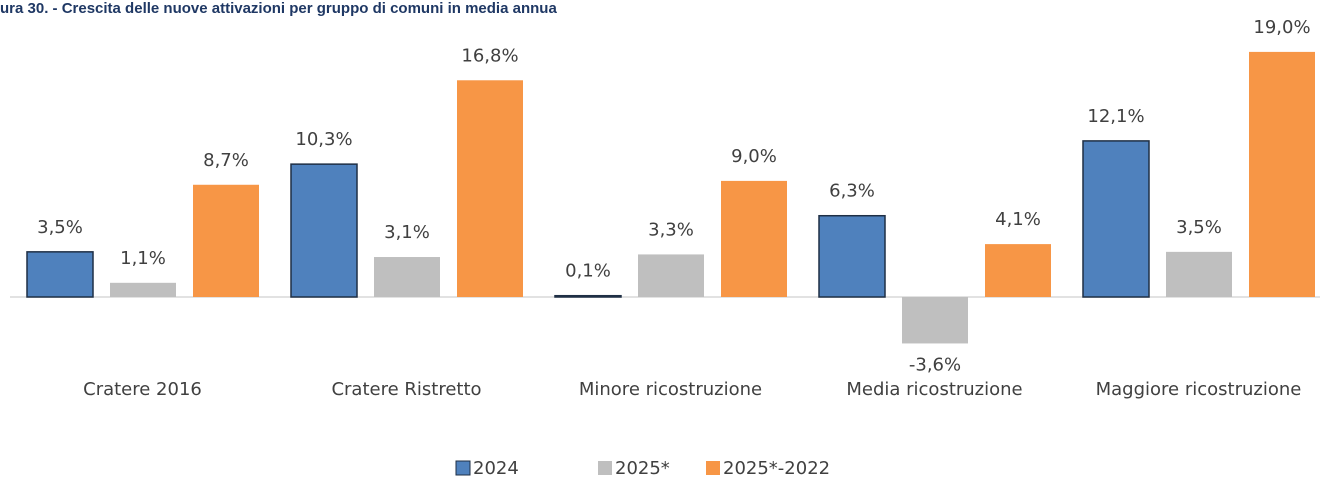 This screenshot has width=1321, height=484. Describe the element at coordinates (935, 364) in the screenshot. I see `data-label: -3,6%` at that location.